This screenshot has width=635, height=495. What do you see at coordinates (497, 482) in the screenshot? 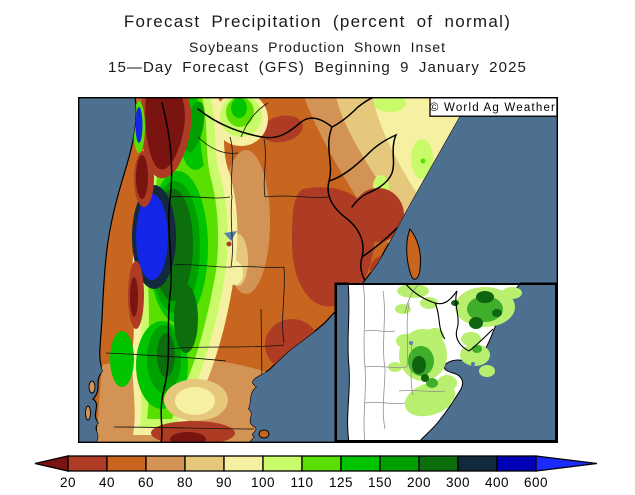
I see `colorbar-tick-label: 400` at bounding box center [497, 482].